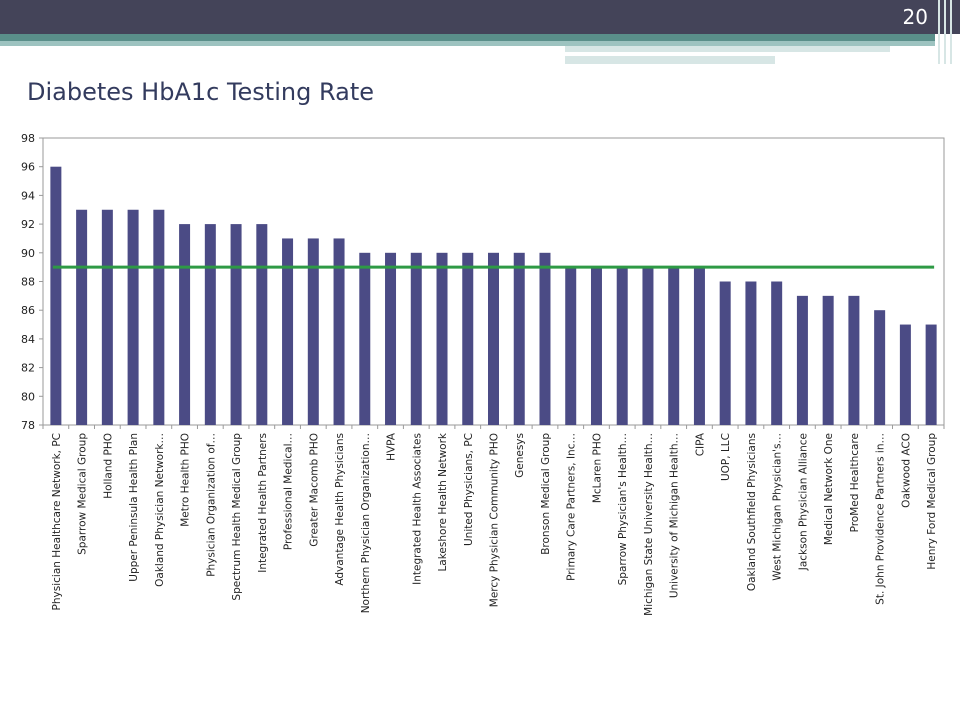 The width and height of the screenshot is (960, 720). Describe the element at coordinates (28, 253) in the screenshot. I see `y-tick-label: 90` at that location.